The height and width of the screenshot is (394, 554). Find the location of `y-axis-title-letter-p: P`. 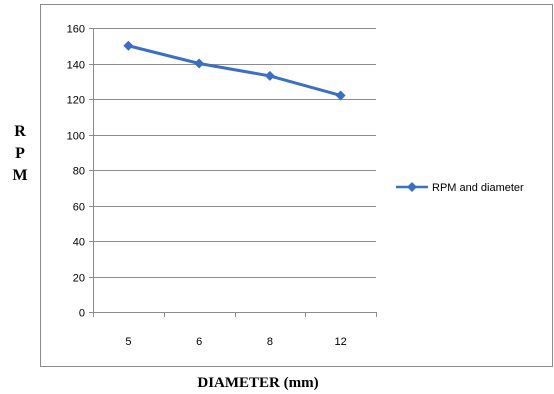

y-axis-title-letter-p: P is located at coordinates (20, 153).